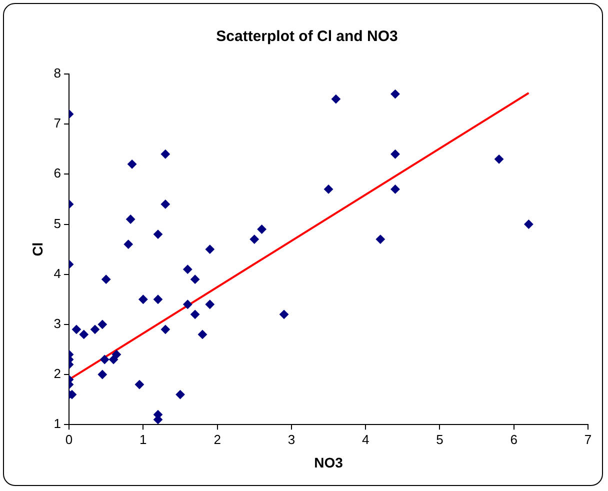  Describe the element at coordinates (58, 324) in the screenshot. I see `y-tick-label: 3` at that location.